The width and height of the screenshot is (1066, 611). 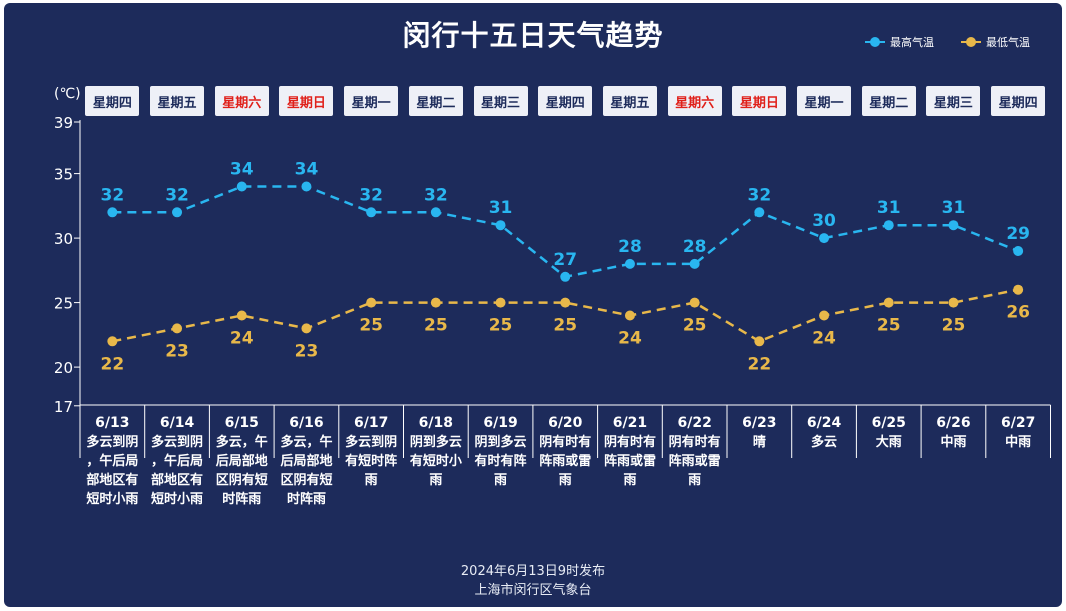 I want to click on weather-description-line: 阴有时有, so click(x=565, y=442).